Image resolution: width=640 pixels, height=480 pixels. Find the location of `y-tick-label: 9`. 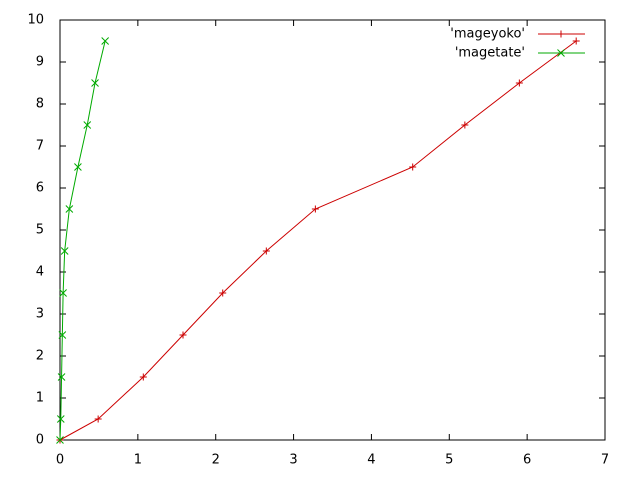

y-tick-label: 9 is located at coordinates (40, 62).